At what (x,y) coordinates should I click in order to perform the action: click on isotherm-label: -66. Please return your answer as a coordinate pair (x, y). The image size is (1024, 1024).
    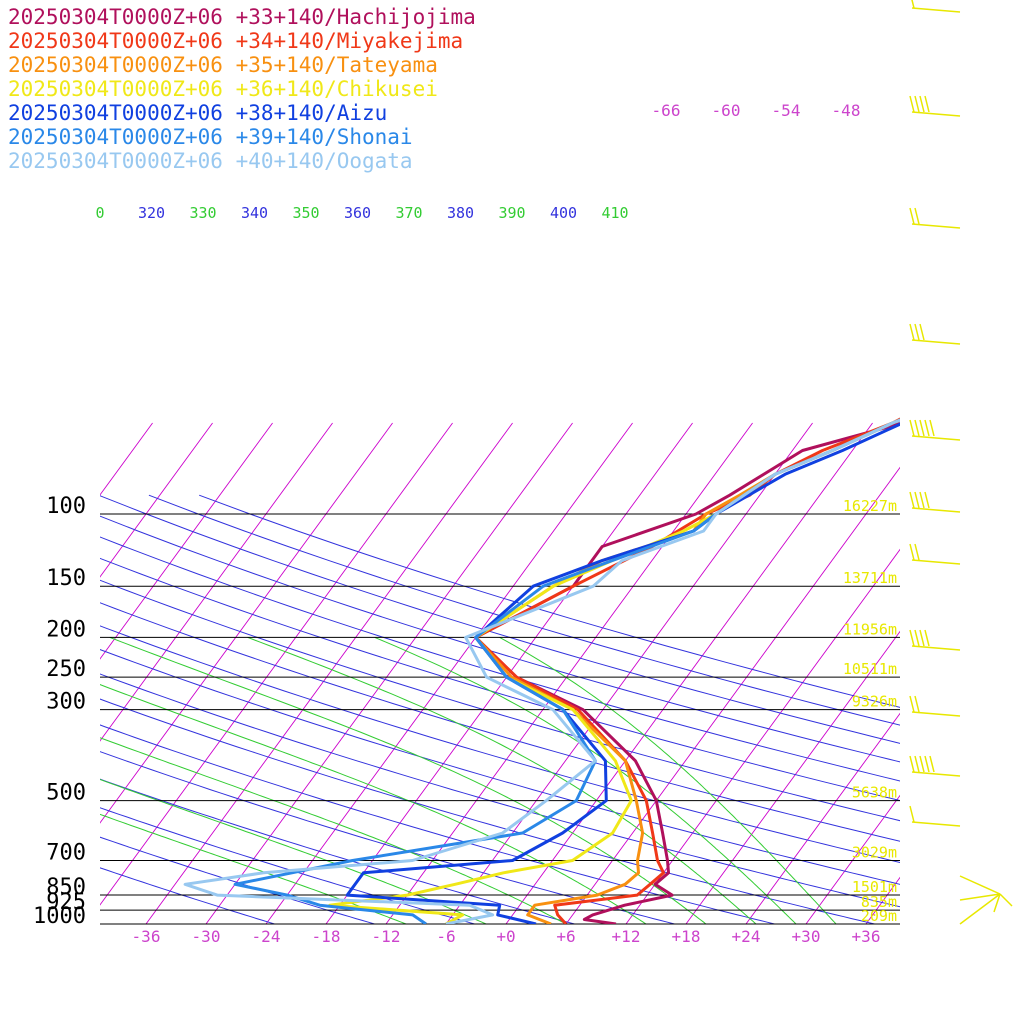
    Looking at the image, I should click on (666, 110).